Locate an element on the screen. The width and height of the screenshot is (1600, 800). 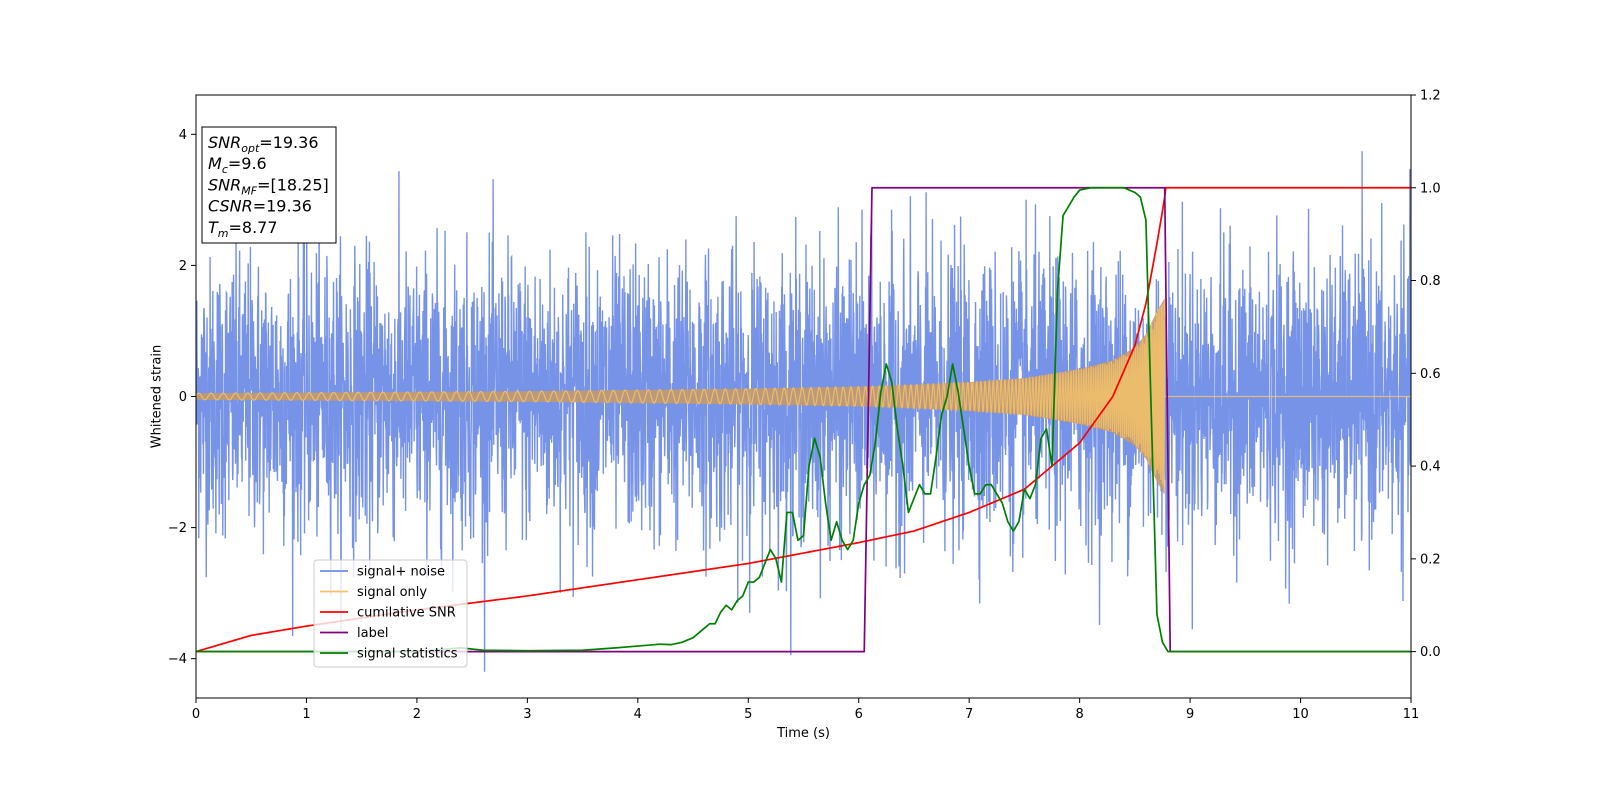
y2-tick-label: 1.2 is located at coordinates (1430, 96).